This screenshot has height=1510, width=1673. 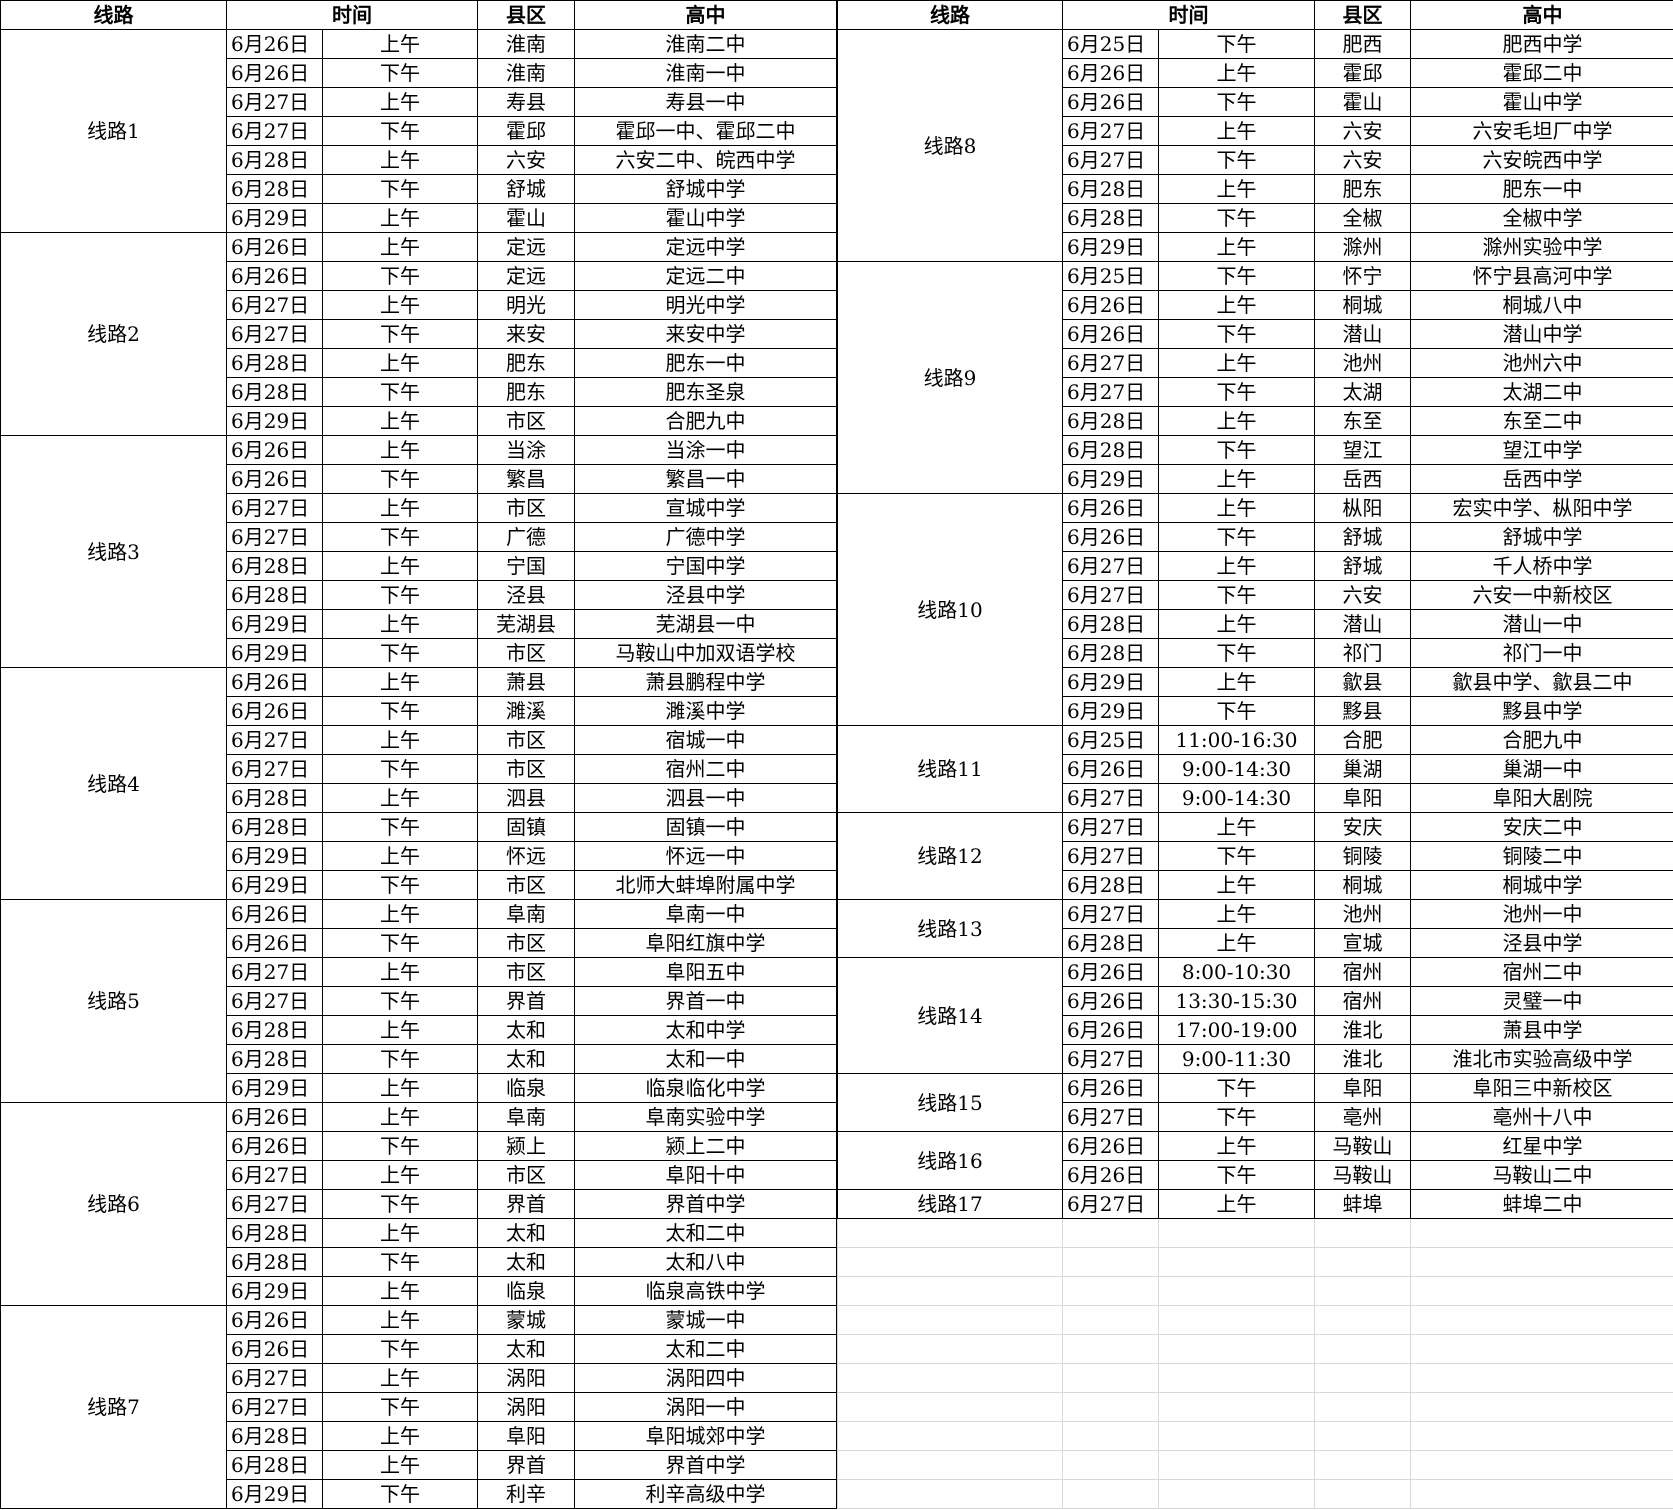 I want to click on data-row: 线路4 6月26日 上午 萧县 萧县鹏程中学, so click(x=418, y=783).